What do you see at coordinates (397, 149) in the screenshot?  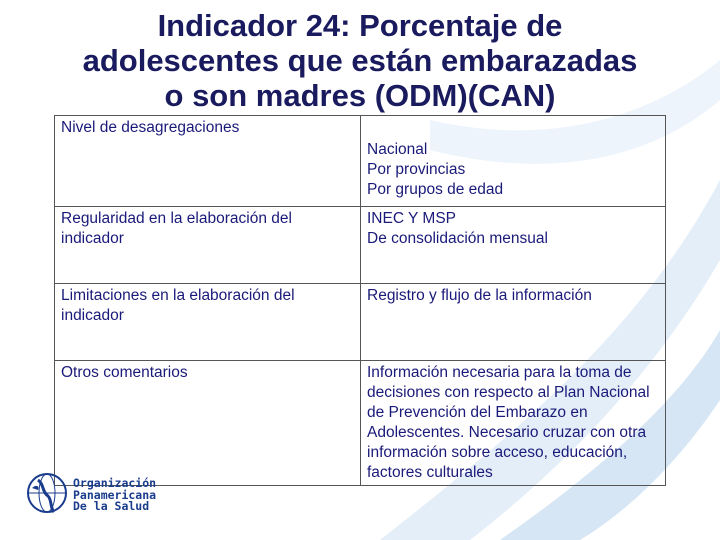 I see `value-line: Nacional` at bounding box center [397, 149].